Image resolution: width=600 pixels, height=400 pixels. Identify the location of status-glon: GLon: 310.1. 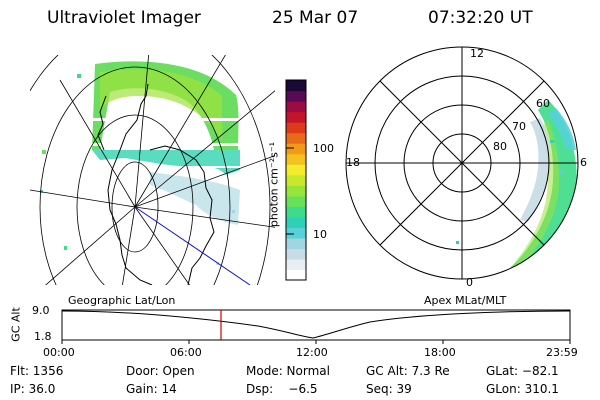
(522, 389).